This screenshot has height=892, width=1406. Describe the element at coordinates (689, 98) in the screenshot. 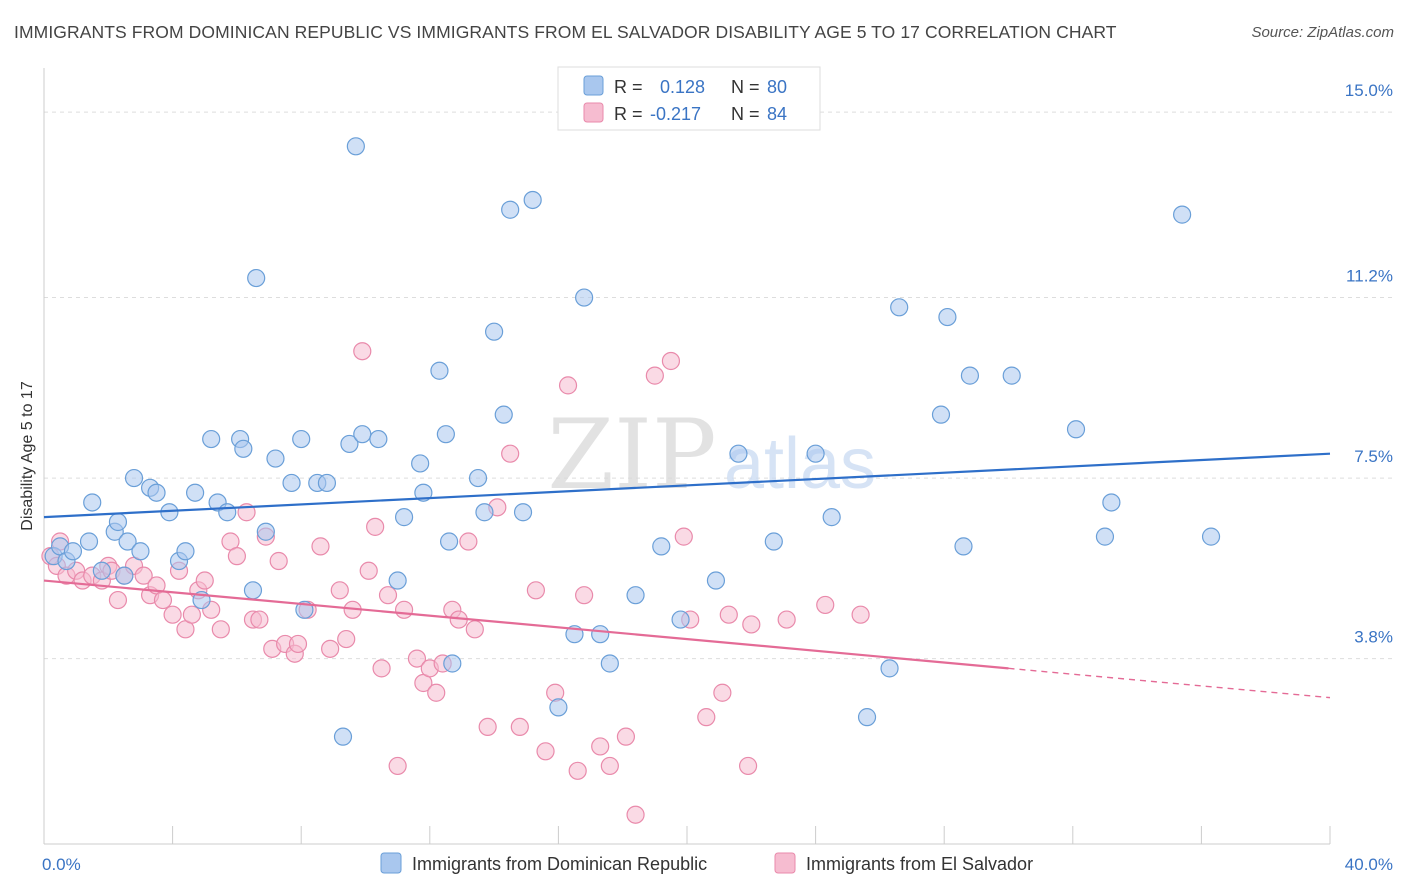

I see `legend-top: R = 0.128 N = 80 R = -0.217 N = 84` at that location.